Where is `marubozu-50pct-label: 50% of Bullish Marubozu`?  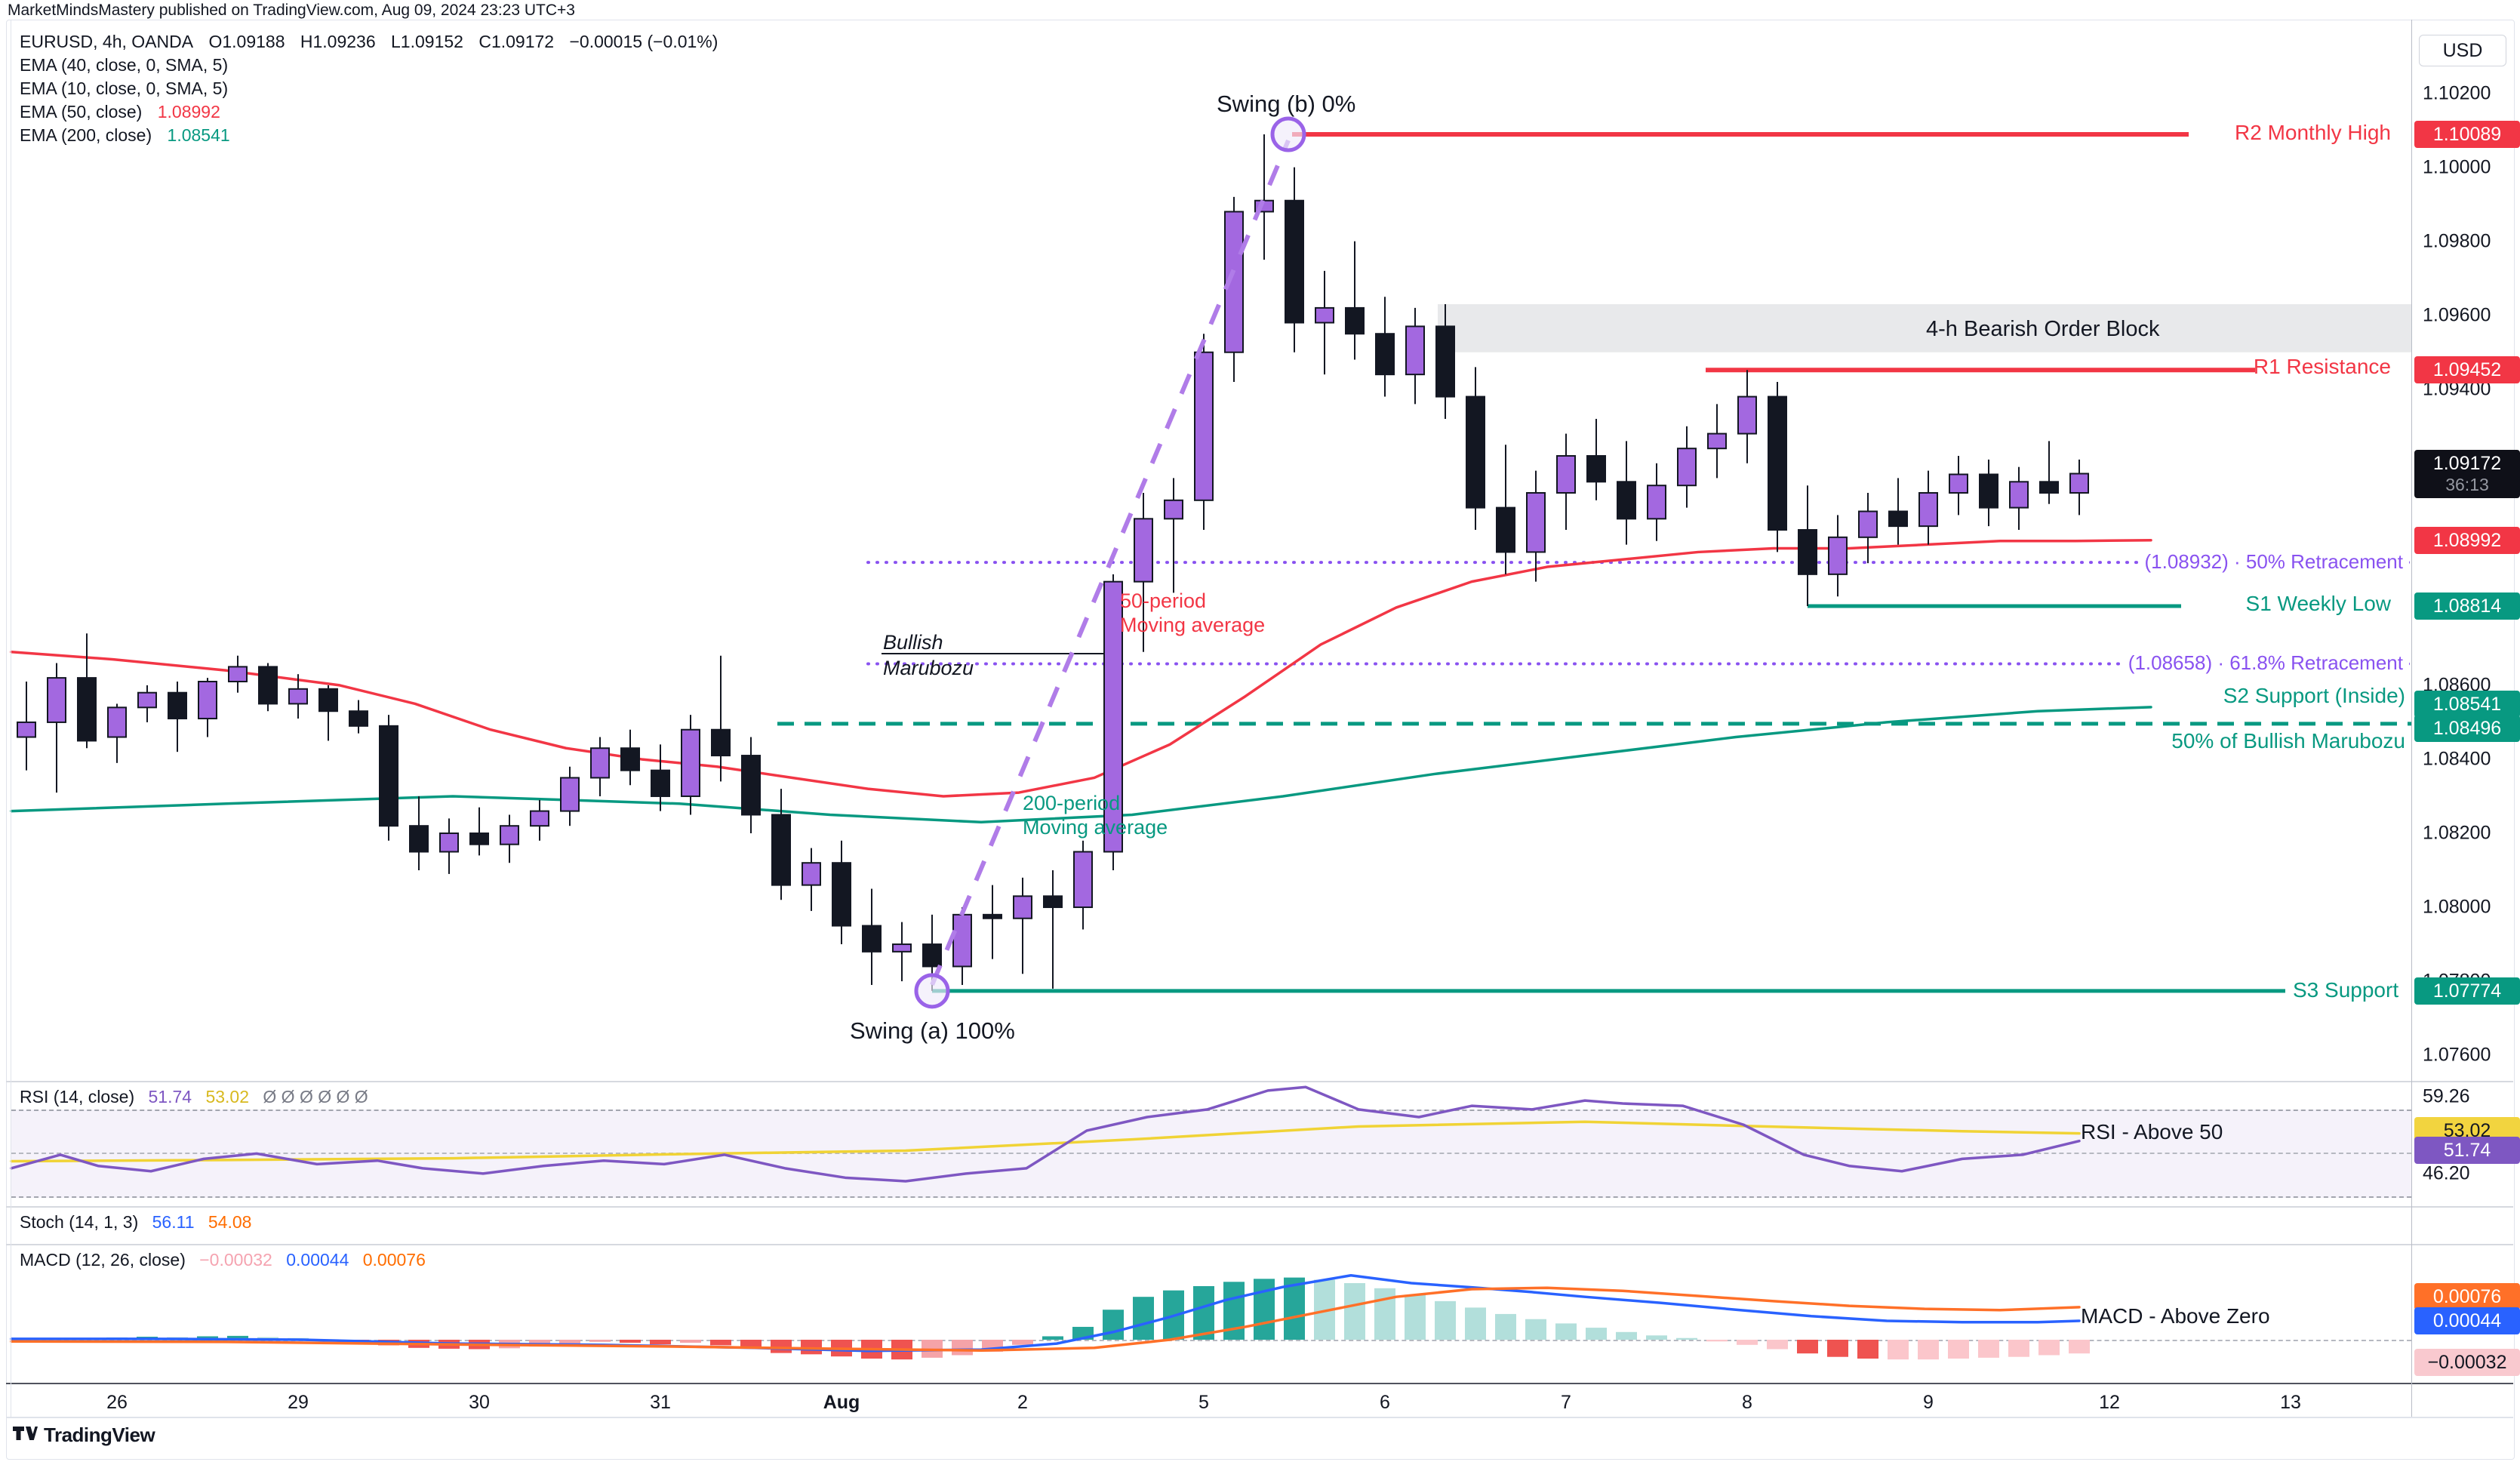
marubozu-50pct-label: 50% of Bullish Marubozu is located at coordinates (2288, 741).